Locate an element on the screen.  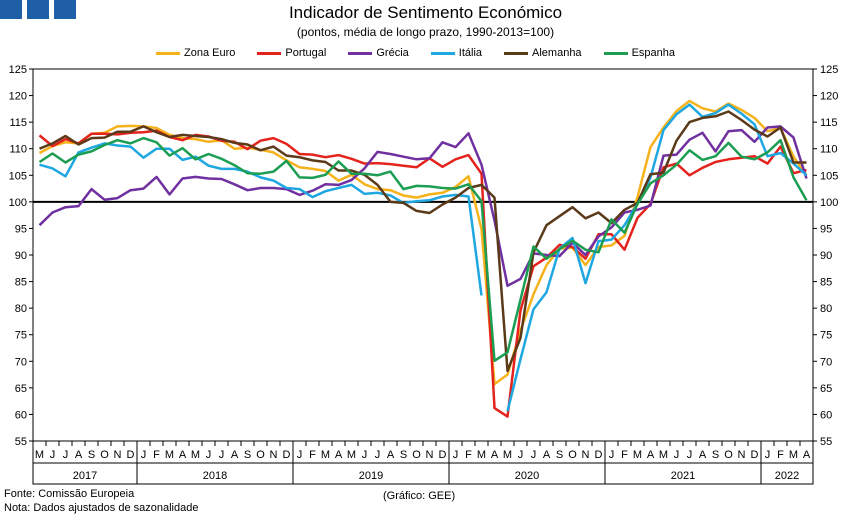
legend-label: Grécia is located at coordinates (392, 53).